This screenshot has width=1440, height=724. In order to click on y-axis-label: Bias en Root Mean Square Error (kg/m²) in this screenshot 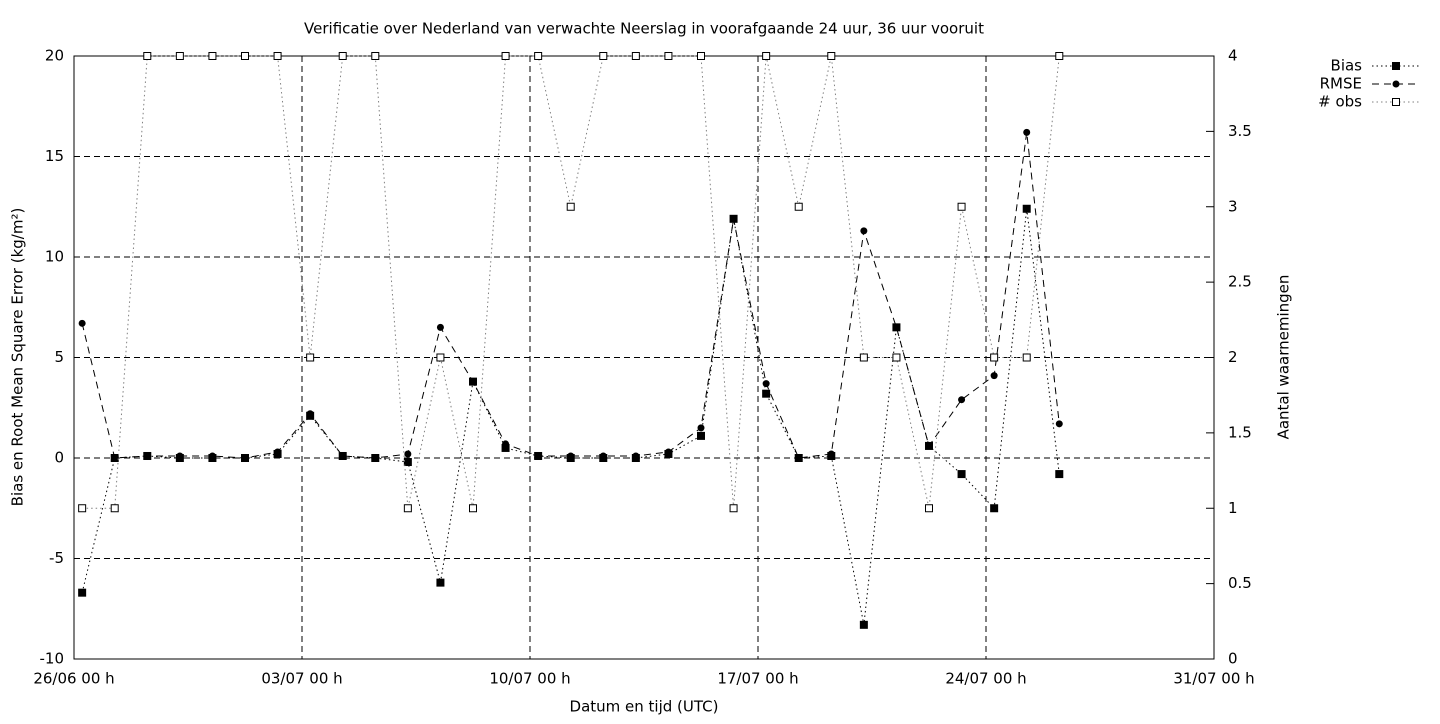, I will do `click(18, 357)`.